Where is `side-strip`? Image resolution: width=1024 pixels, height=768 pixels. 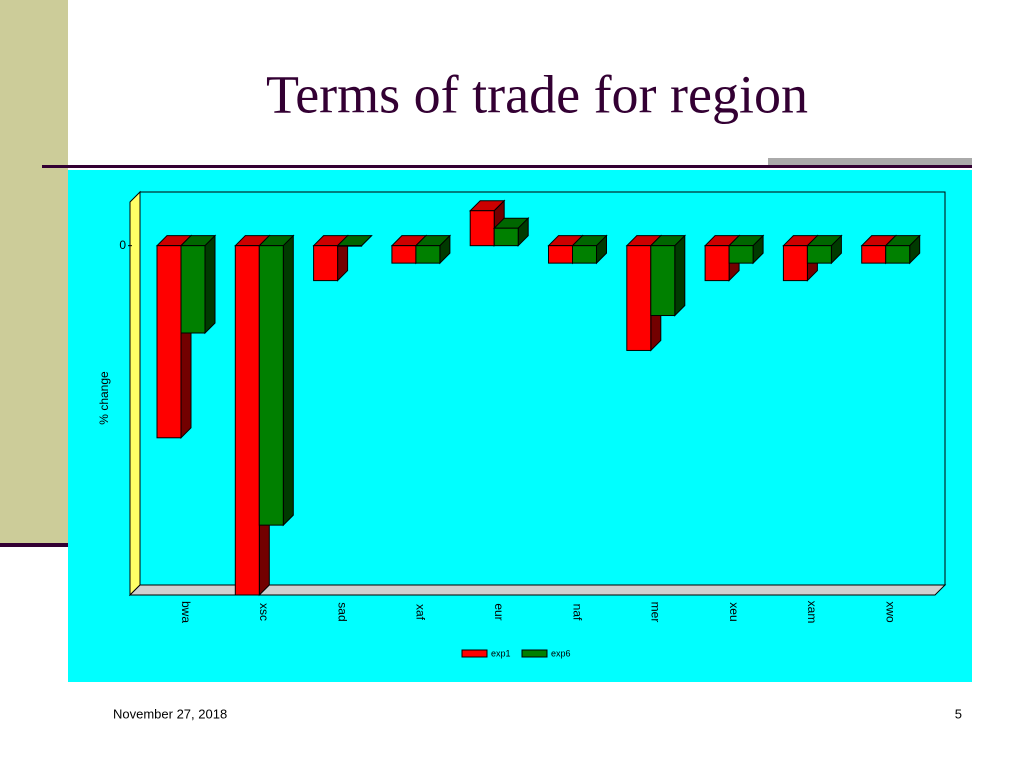 side-strip is located at coordinates (34, 272).